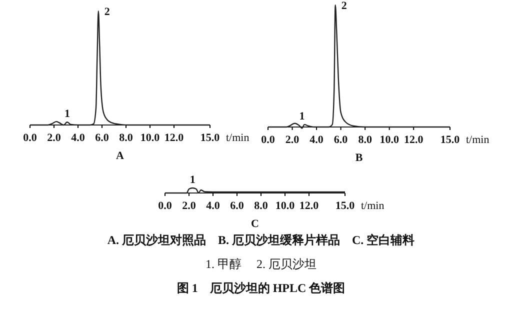 The image size is (522, 333). Describe the element at coordinates (359, 158) in the screenshot. I see `text: B` at that location.